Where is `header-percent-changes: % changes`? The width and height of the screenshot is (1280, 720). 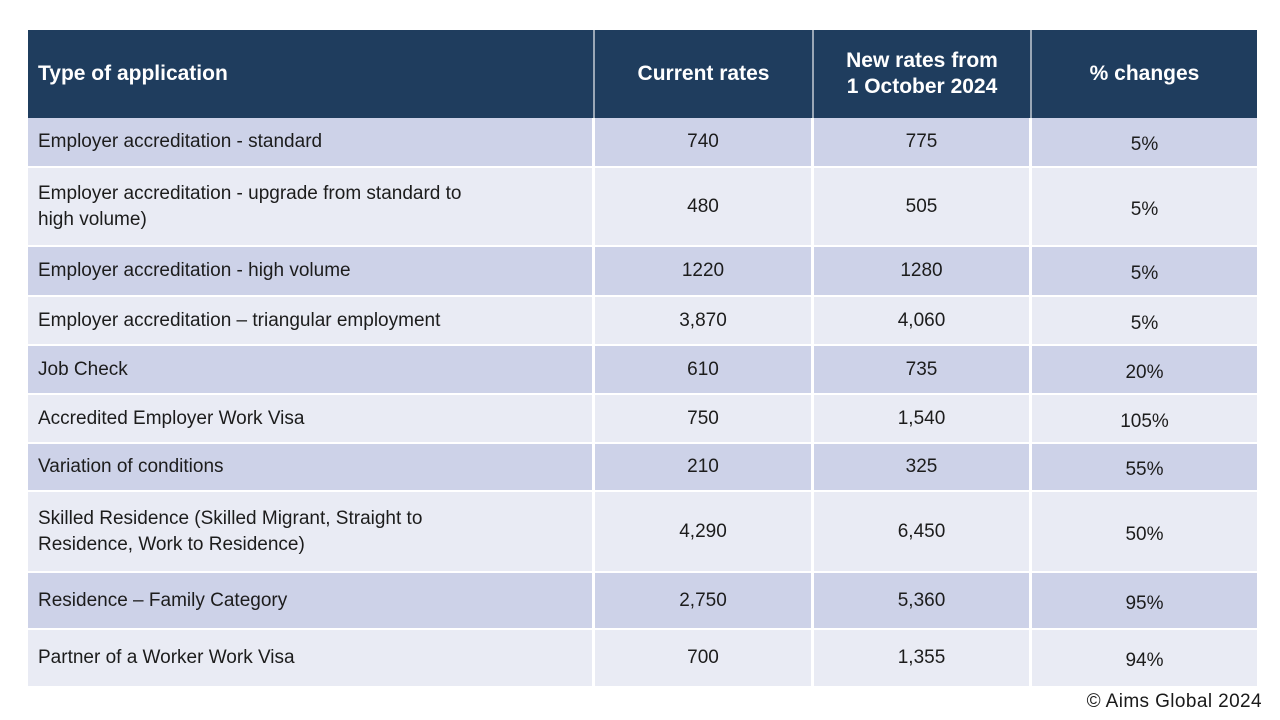 header-percent-changes: % changes is located at coordinates (1144, 73).